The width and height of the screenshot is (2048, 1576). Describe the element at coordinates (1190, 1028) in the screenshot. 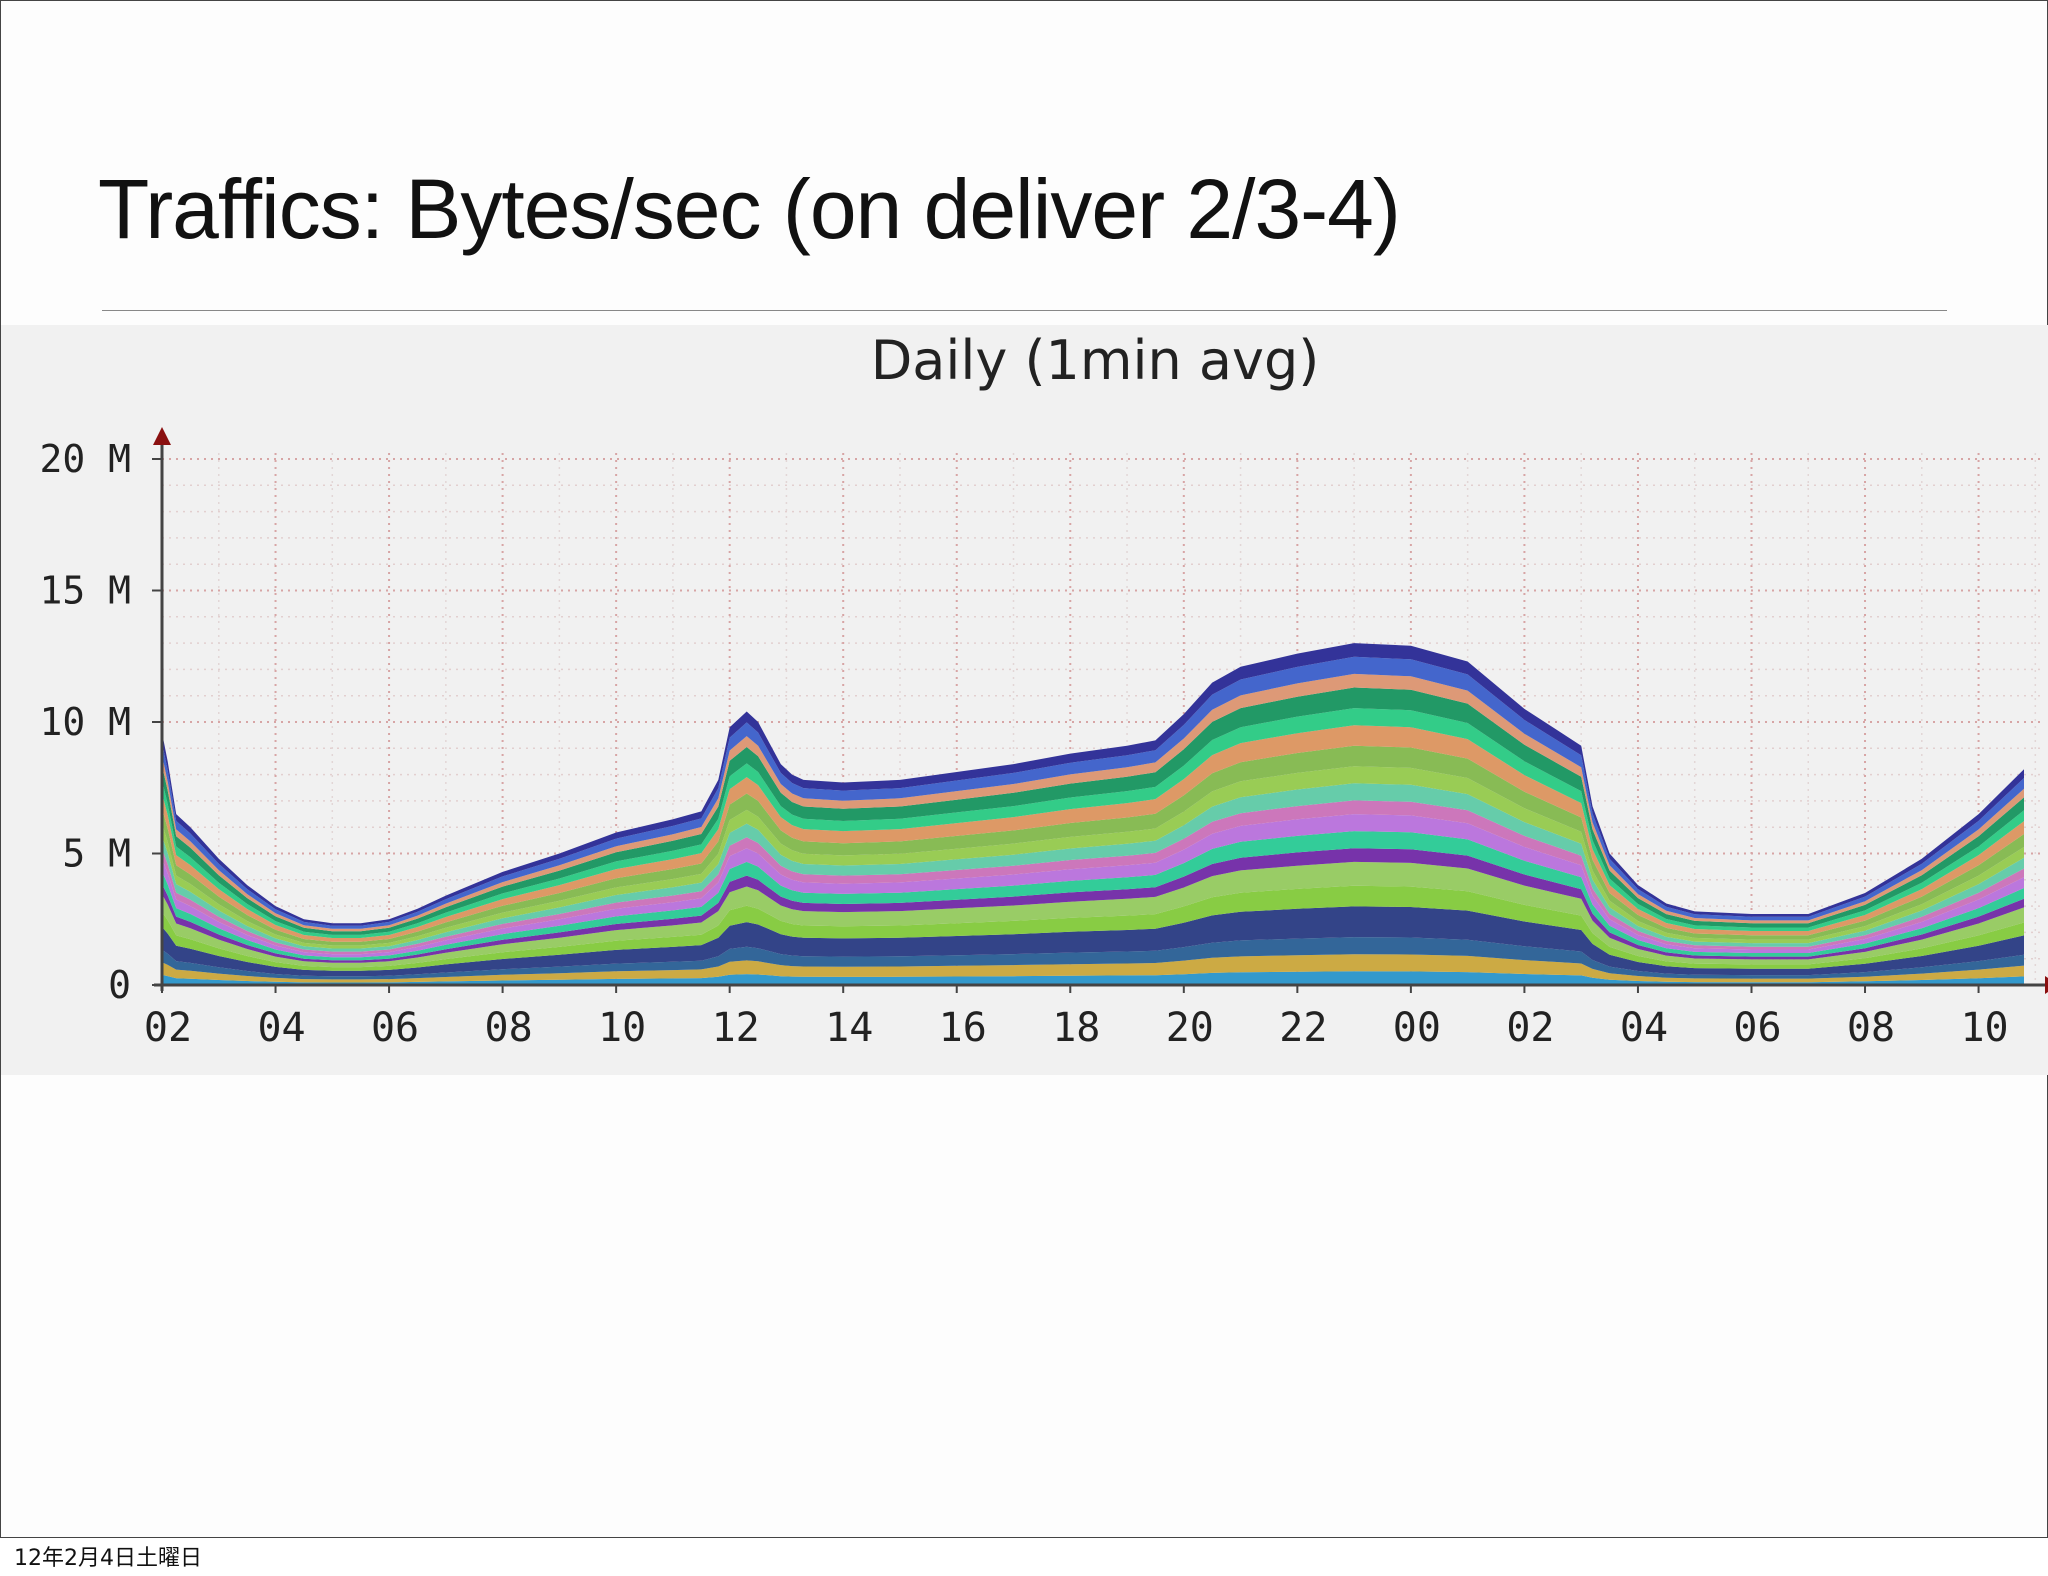

I see `x-tick-label: 20` at that location.